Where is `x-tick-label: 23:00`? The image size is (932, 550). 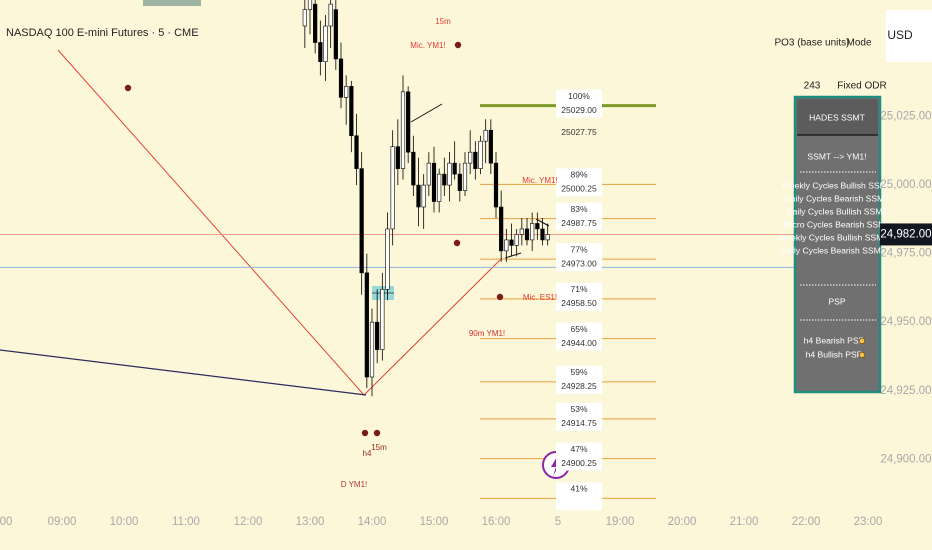
x-tick-label: 23:00 is located at coordinates (868, 522).